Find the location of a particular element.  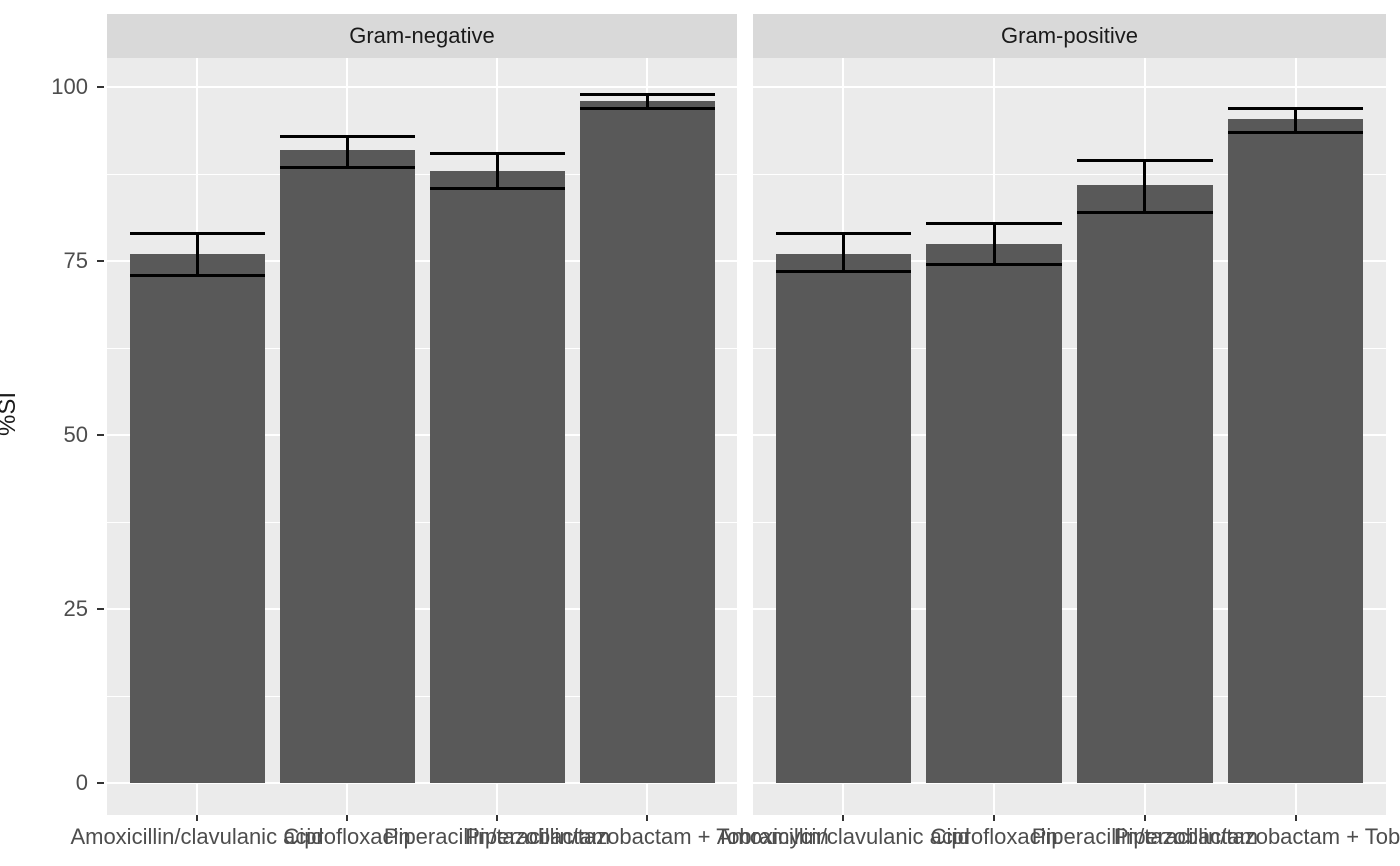

facet-strip-gram-positive: Gram-positive is located at coordinates (1069, 36).